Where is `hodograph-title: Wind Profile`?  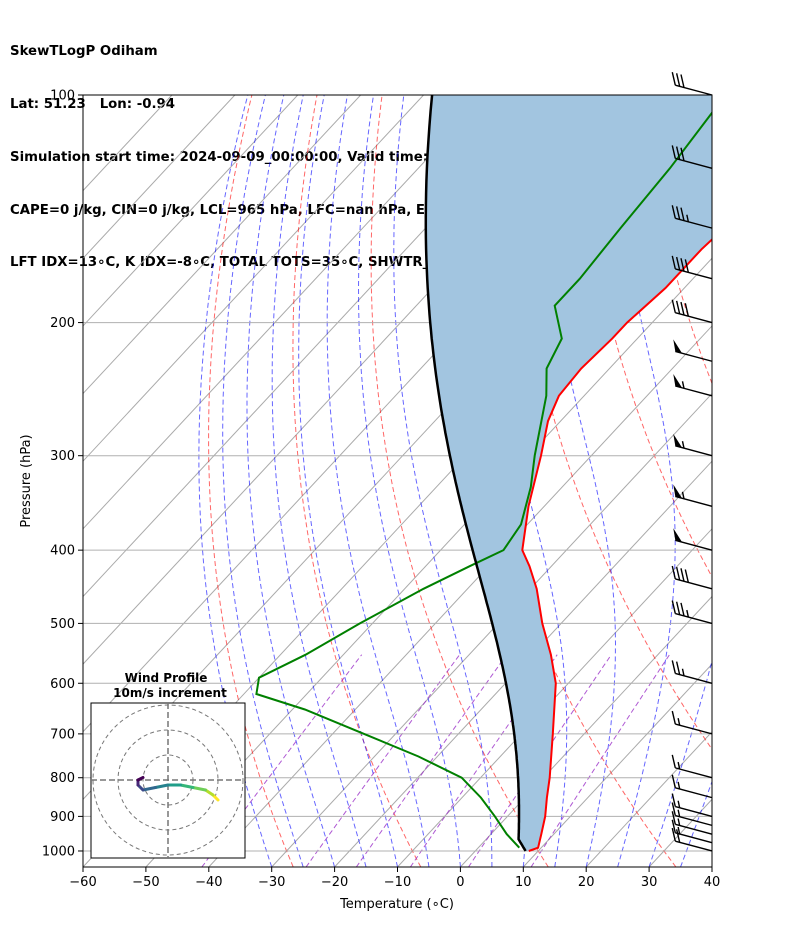
hodograph-title: Wind Profile is located at coordinates (166, 678).